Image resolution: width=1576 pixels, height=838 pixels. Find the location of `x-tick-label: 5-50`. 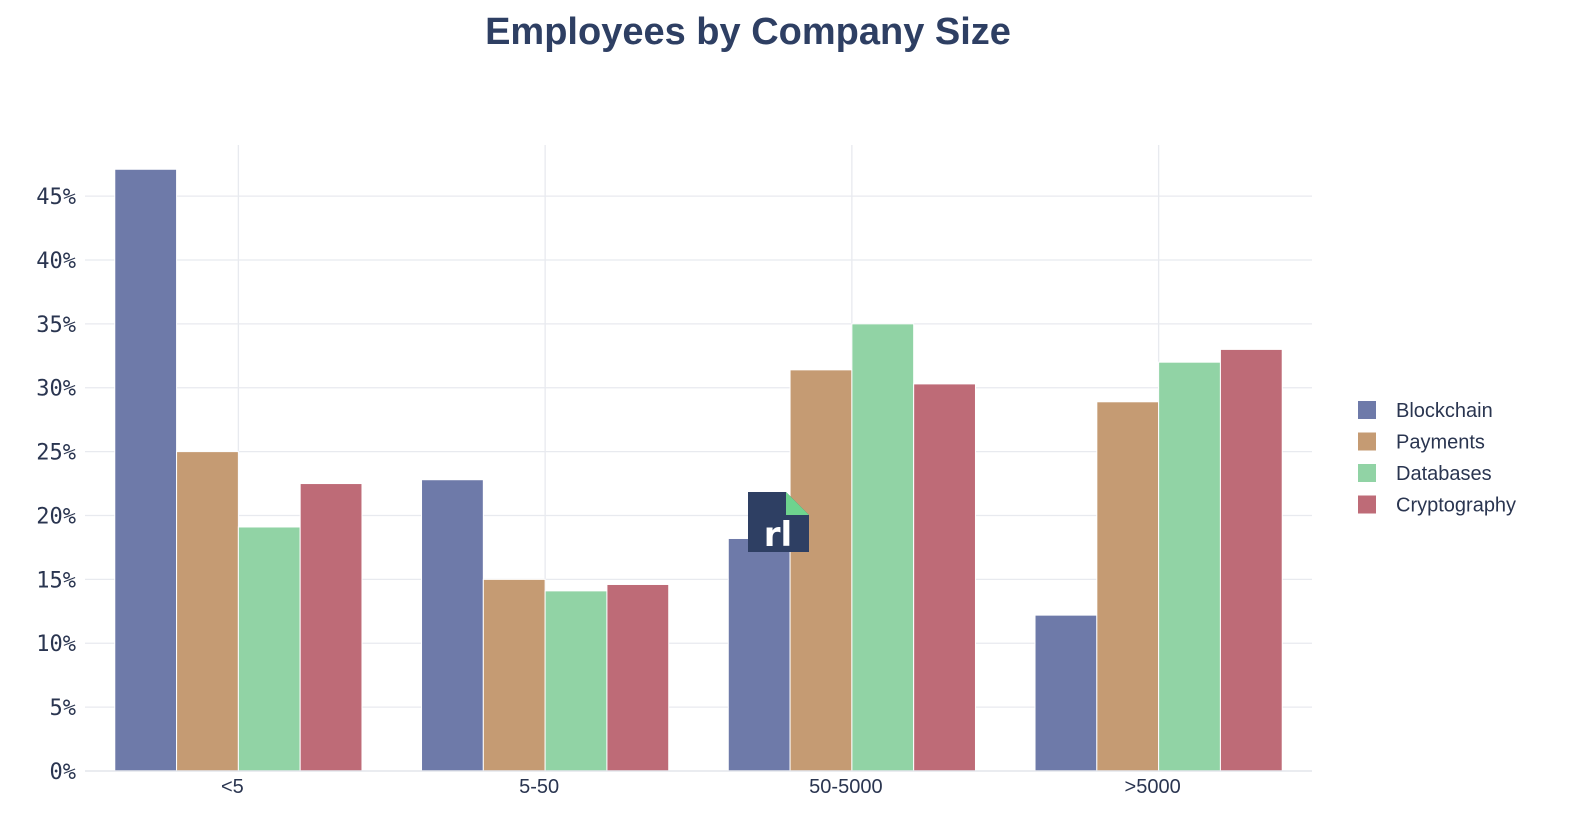

x-tick-label: 5-50 is located at coordinates (539, 787).